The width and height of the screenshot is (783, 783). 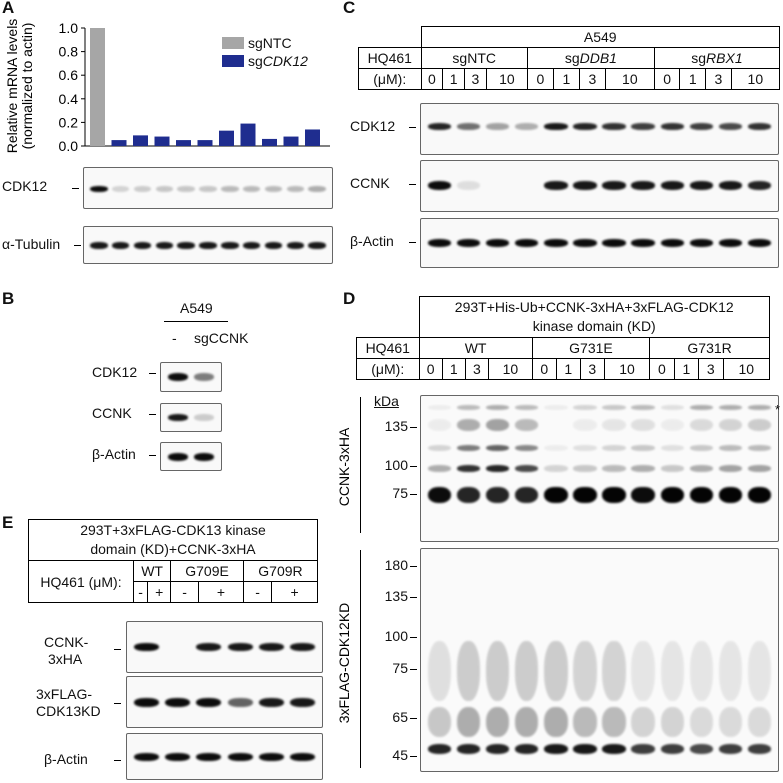 I want to click on panel-c-blot-ccnk, so click(x=599, y=186).